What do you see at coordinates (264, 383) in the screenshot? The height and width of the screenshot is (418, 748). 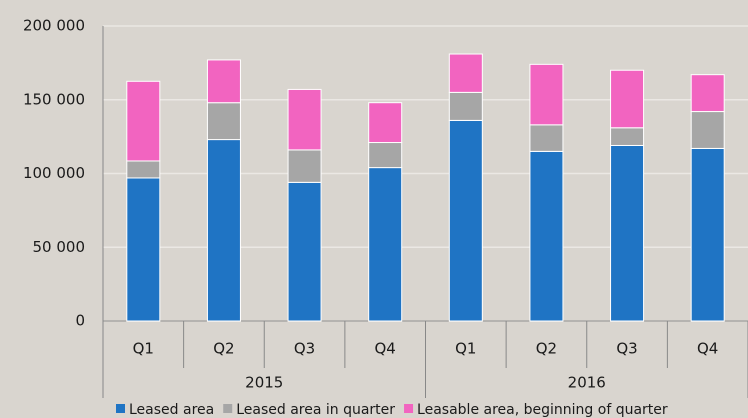 I see `group-label: 2015` at bounding box center [264, 383].